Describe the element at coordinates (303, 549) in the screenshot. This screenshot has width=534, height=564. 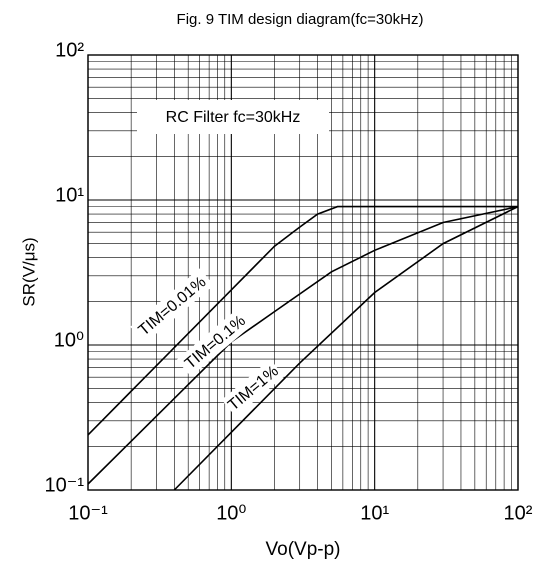
I see `x-axis-label: Vo(Vp-p)` at that location.